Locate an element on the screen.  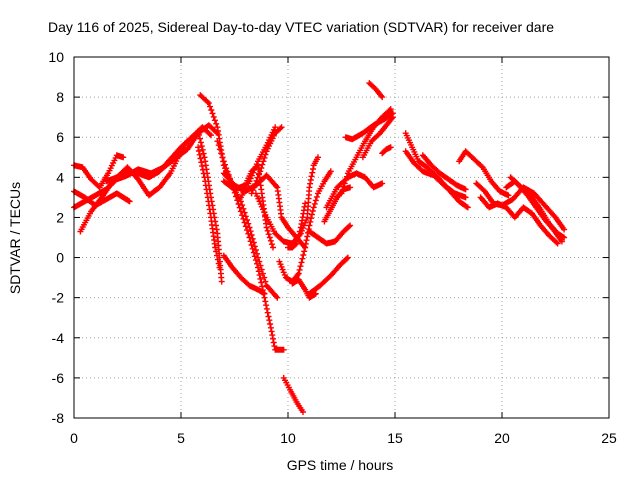
series-trace-z is located at coordinates (376, 90).